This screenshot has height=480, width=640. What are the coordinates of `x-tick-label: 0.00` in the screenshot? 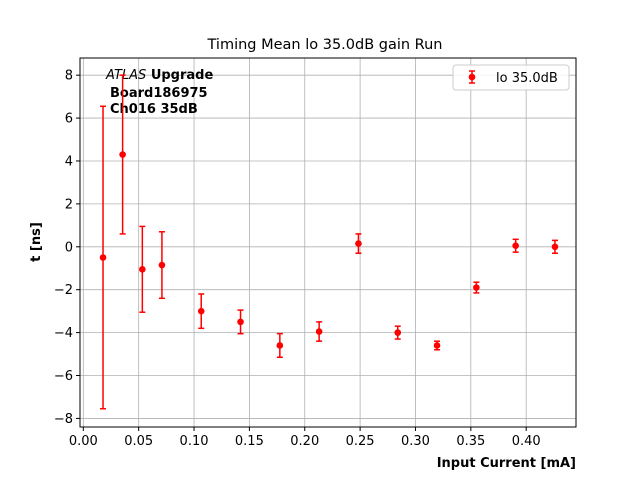 It's located at (83, 441).